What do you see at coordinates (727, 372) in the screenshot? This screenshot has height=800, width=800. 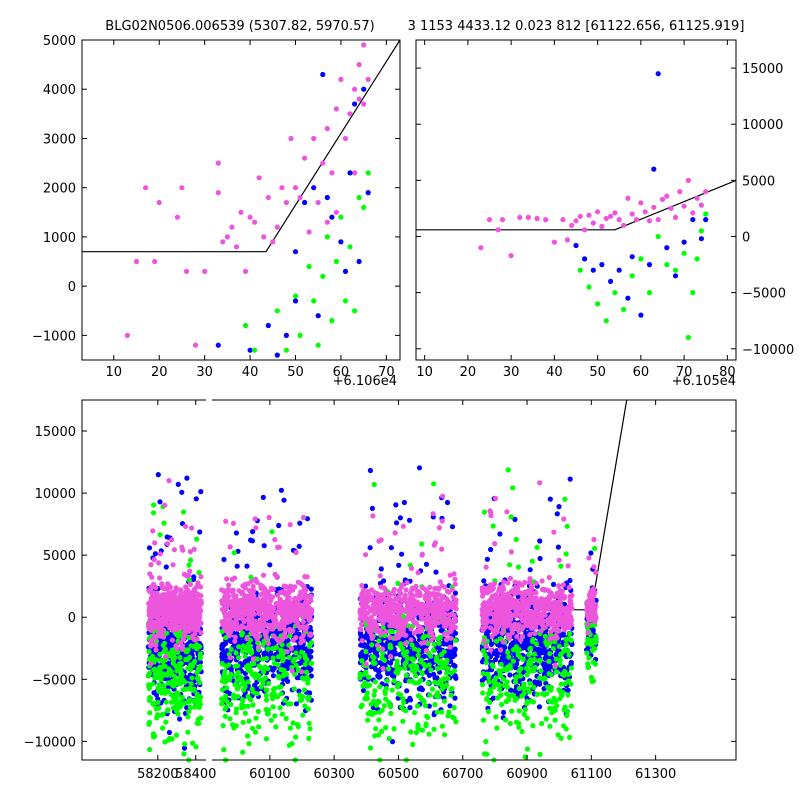 I see `p2-xtick-label-7: 80` at bounding box center [727, 372].